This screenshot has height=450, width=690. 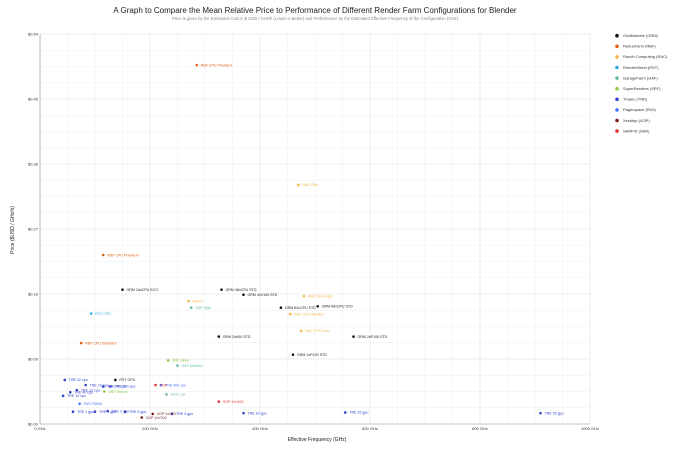 I want to click on x-axis-label: Effective Frequency (GHz), so click(x=317, y=440).